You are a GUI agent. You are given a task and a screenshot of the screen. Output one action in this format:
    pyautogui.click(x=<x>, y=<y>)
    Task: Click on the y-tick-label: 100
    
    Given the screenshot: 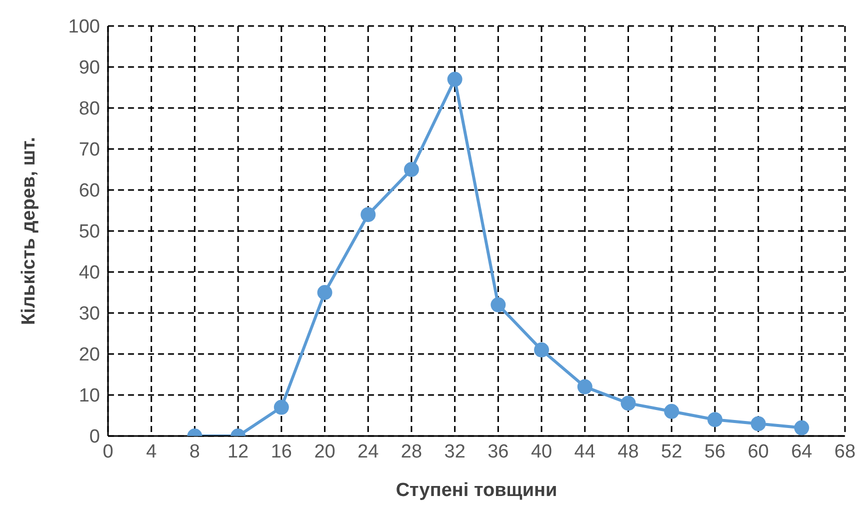 What is the action you would take?
    pyautogui.click(x=84, y=27)
    